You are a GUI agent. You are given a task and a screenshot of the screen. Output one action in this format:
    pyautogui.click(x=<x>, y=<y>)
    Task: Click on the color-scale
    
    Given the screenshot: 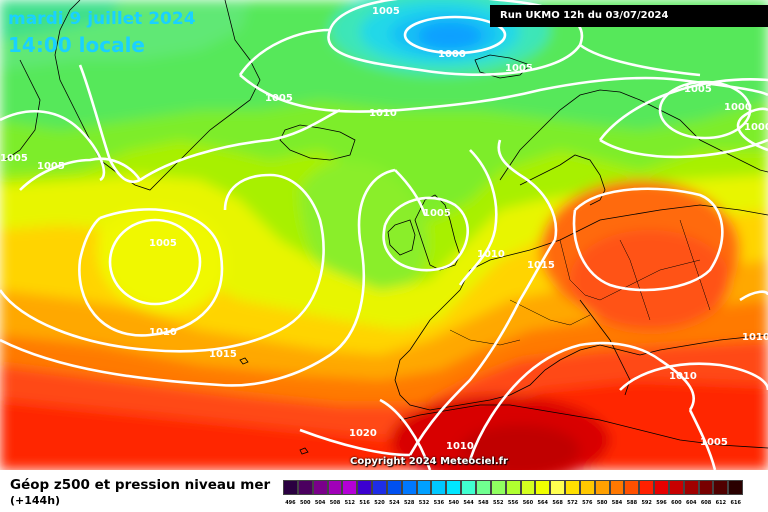 What is the action you would take?
    pyautogui.click(x=513, y=487)
    